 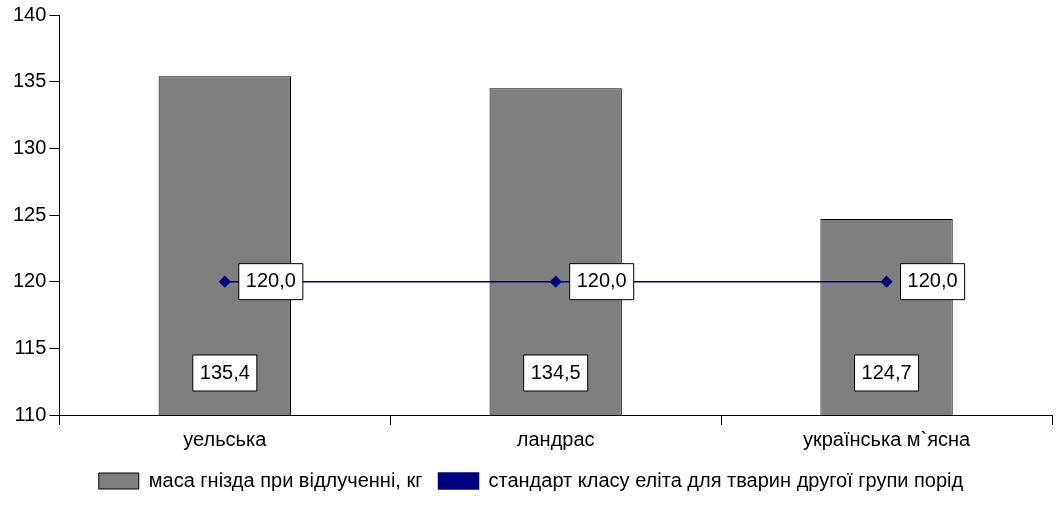 I want to click on data-label: 124,7, so click(x=886, y=371).